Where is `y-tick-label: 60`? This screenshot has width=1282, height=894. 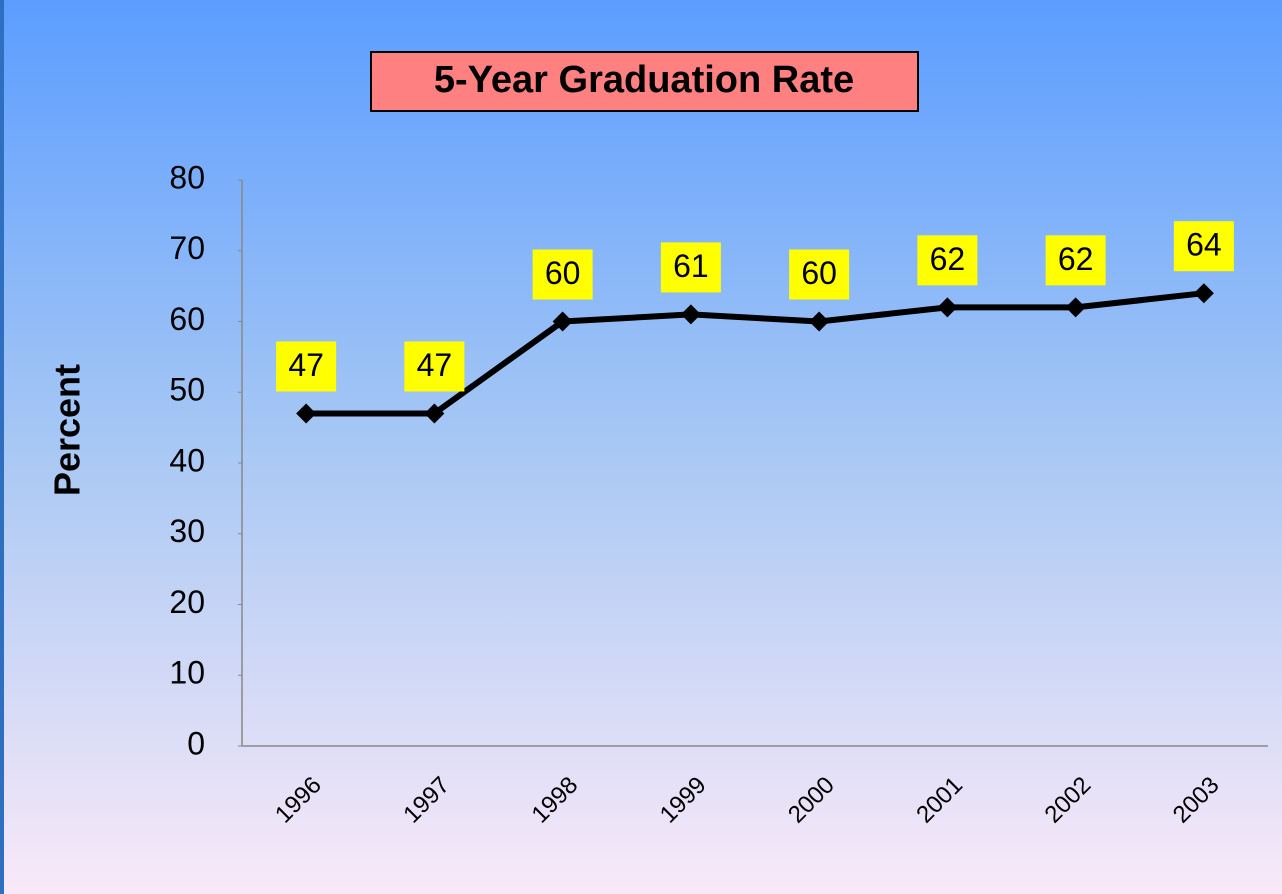 y-tick-label: 60 is located at coordinates (187, 319).